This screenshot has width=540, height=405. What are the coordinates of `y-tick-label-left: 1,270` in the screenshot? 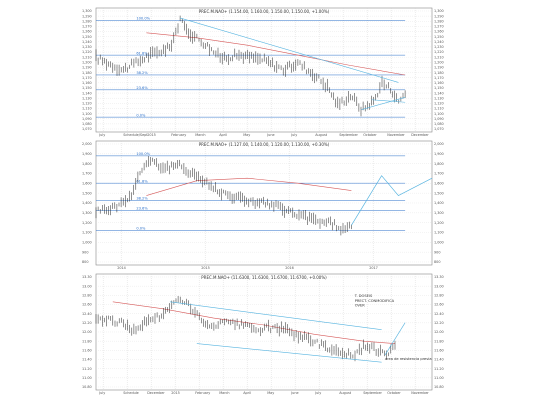 It's located at (87, 27).